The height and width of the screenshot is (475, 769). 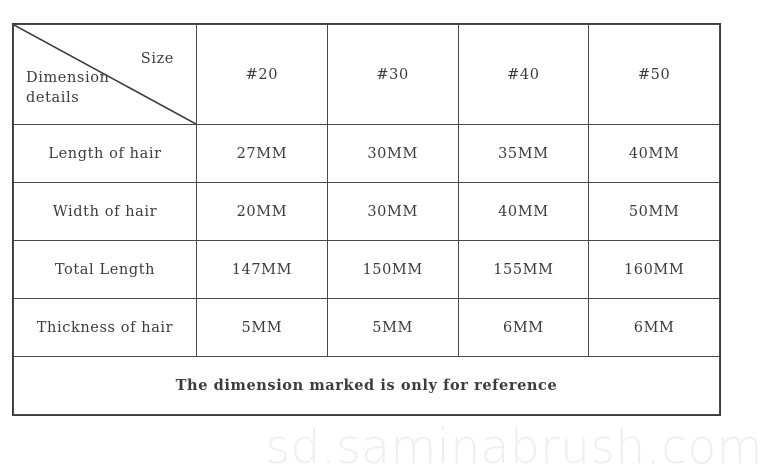 I want to click on table-row: Width of hair 20MM 30MM 40MM 50MM, so click(x=366, y=211).